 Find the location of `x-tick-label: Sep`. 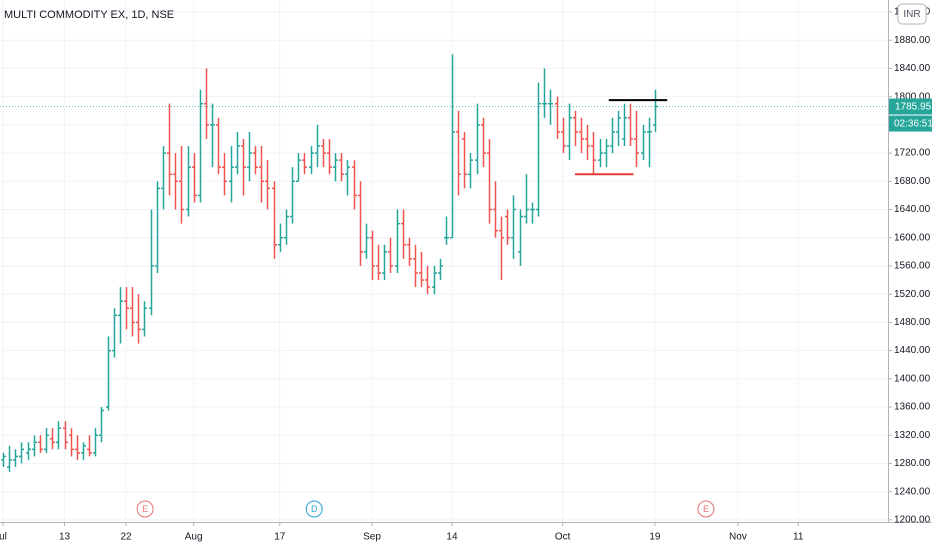

x-tick-label: Sep is located at coordinates (372, 537).